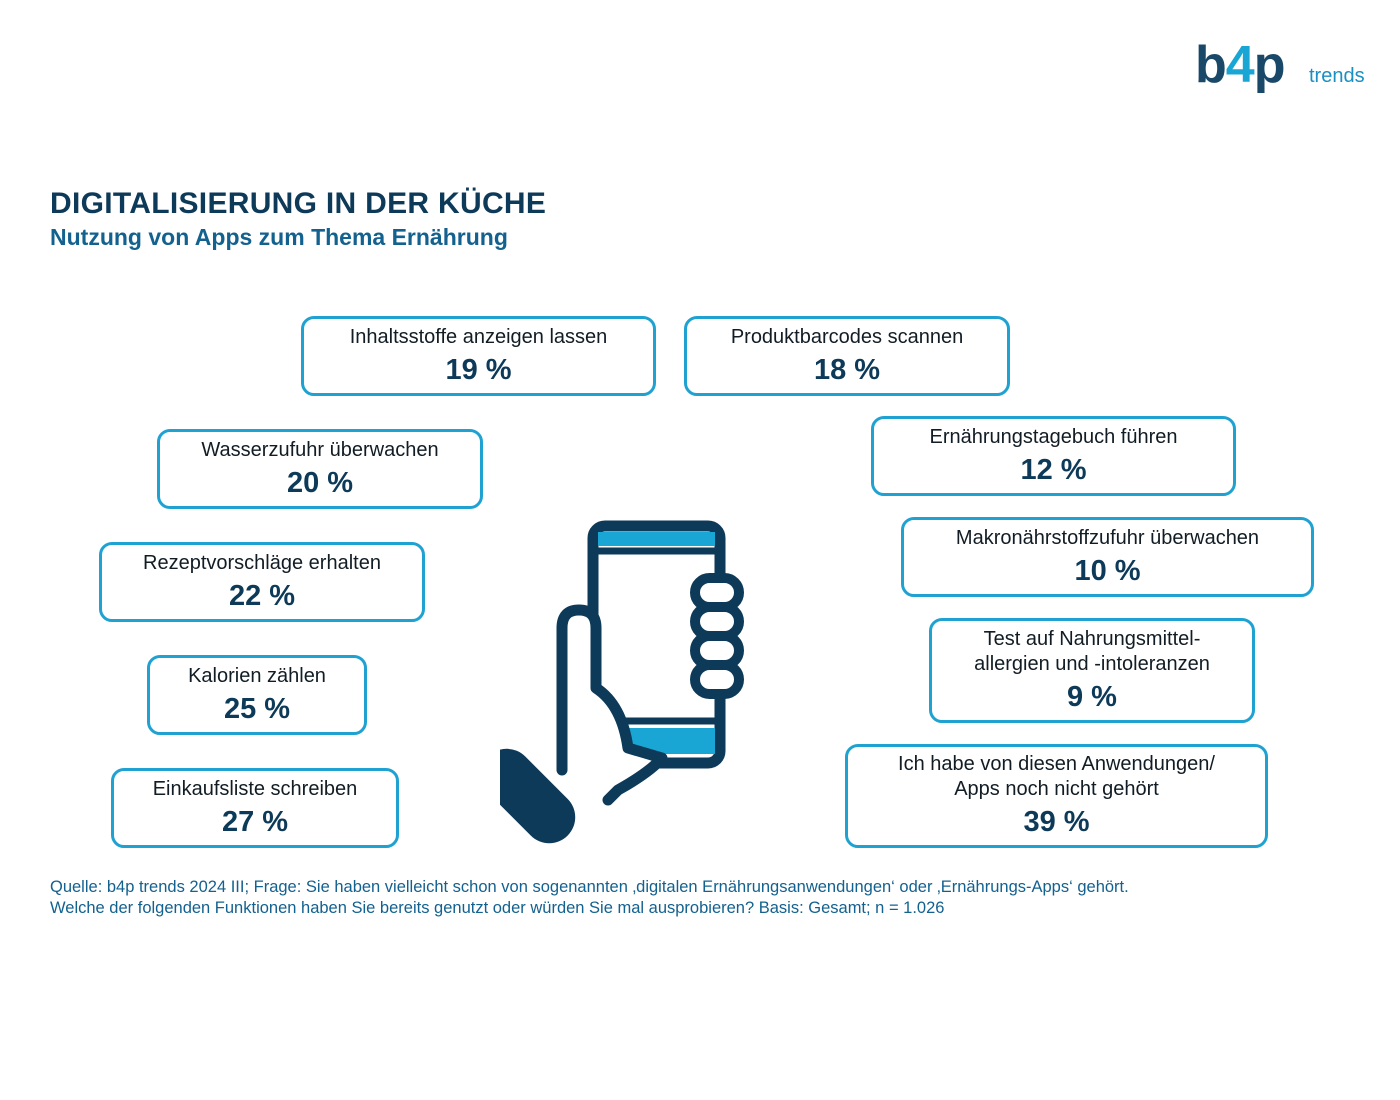 The height and width of the screenshot is (1100, 1400). What do you see at coordinates (478, 336) in the screenshot?
I see `stat-label: Inhaltsstoffe anzeigen lassen` at bounding box center [478, 336].